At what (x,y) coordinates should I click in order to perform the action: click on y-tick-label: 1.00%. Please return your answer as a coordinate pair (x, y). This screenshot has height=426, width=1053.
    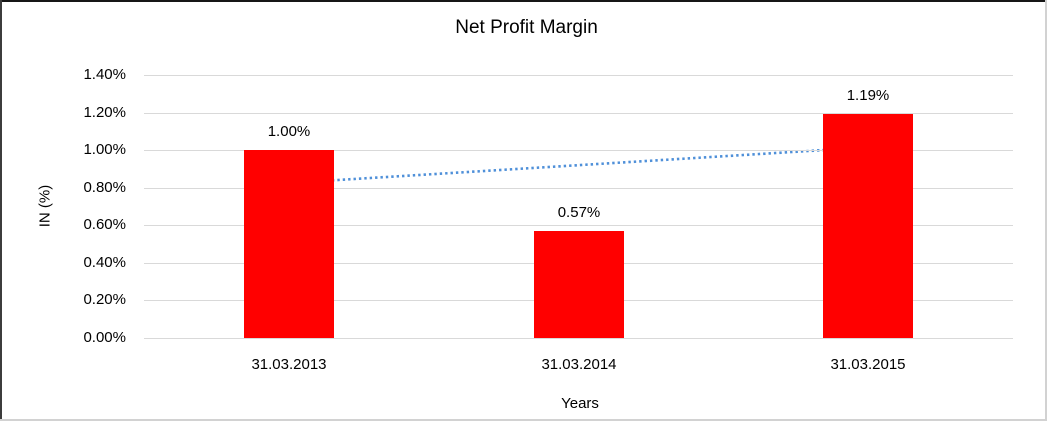
    Looking at the image, I should click on (104, 149).